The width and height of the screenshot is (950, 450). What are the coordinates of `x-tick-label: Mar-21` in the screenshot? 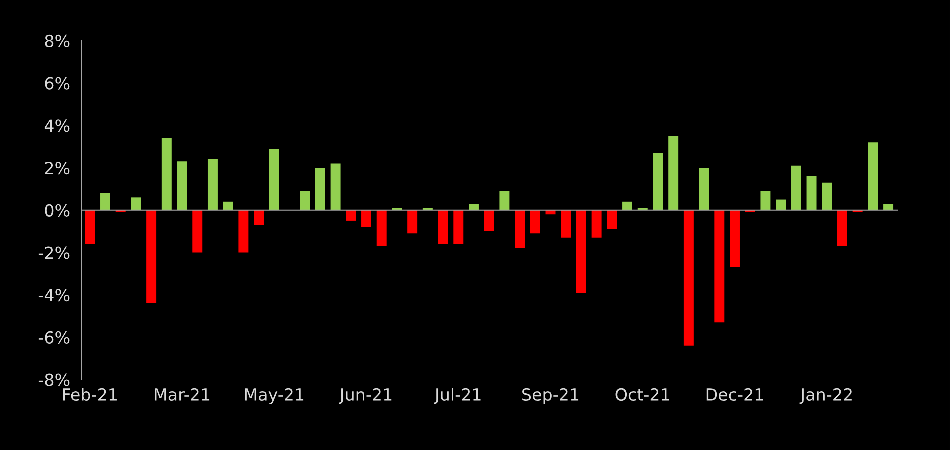 It's located at (182, 395).